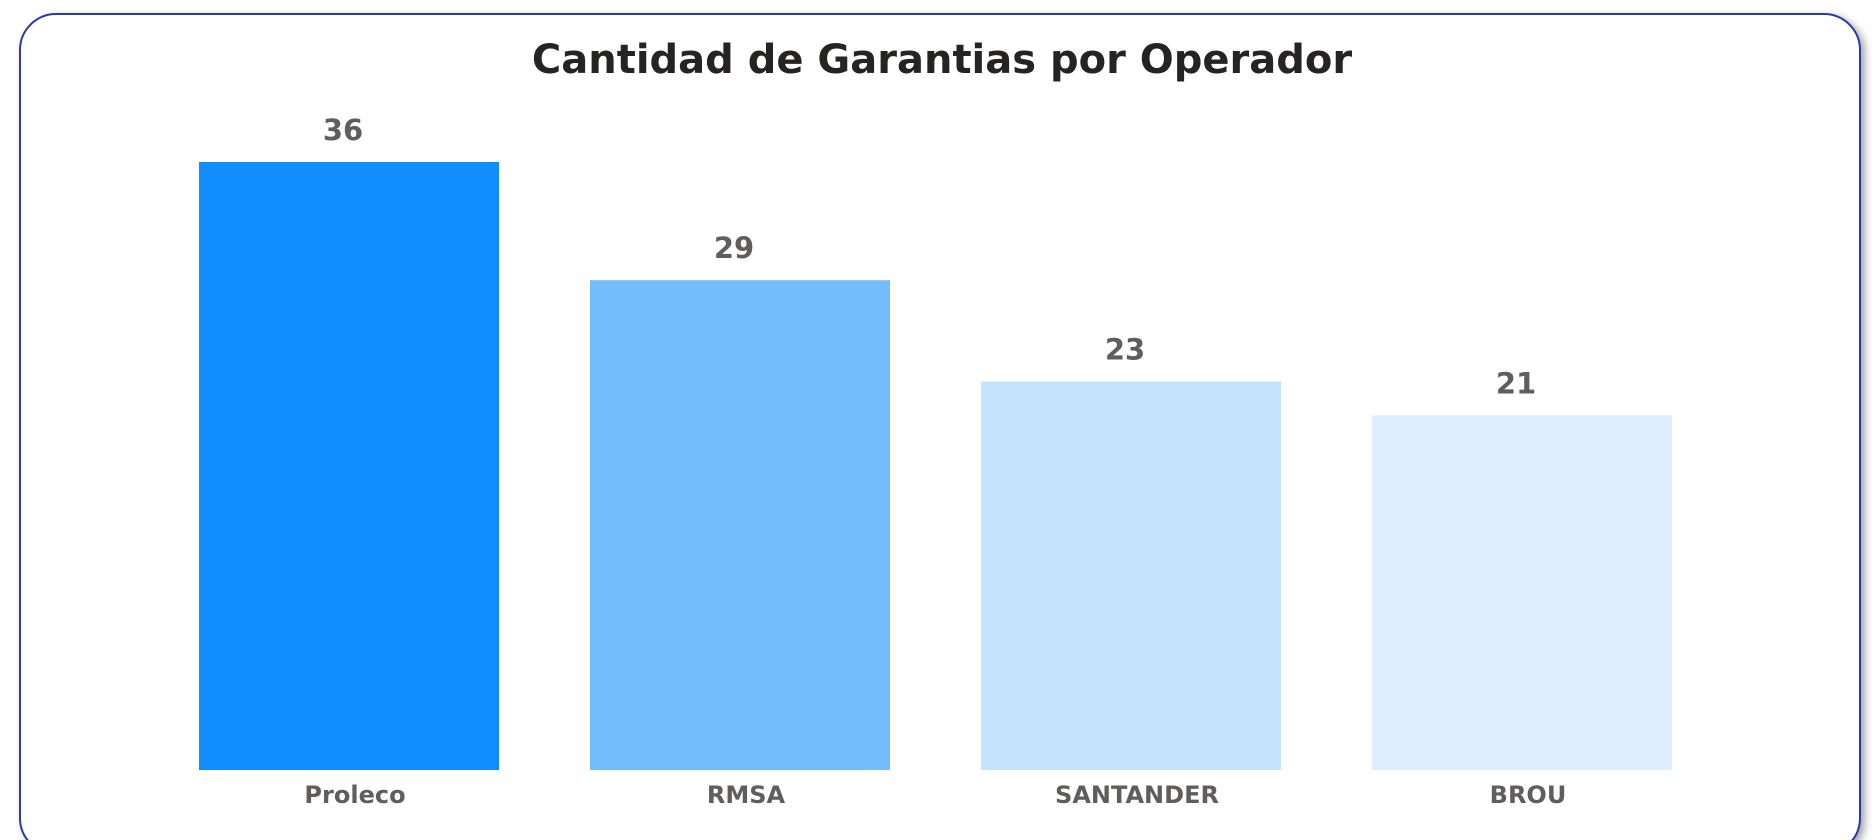  What do you see at coordinates (1528, 795) in the screenshot?
I see `x-tick-label: BROU` at bounding box center [1528, 795].